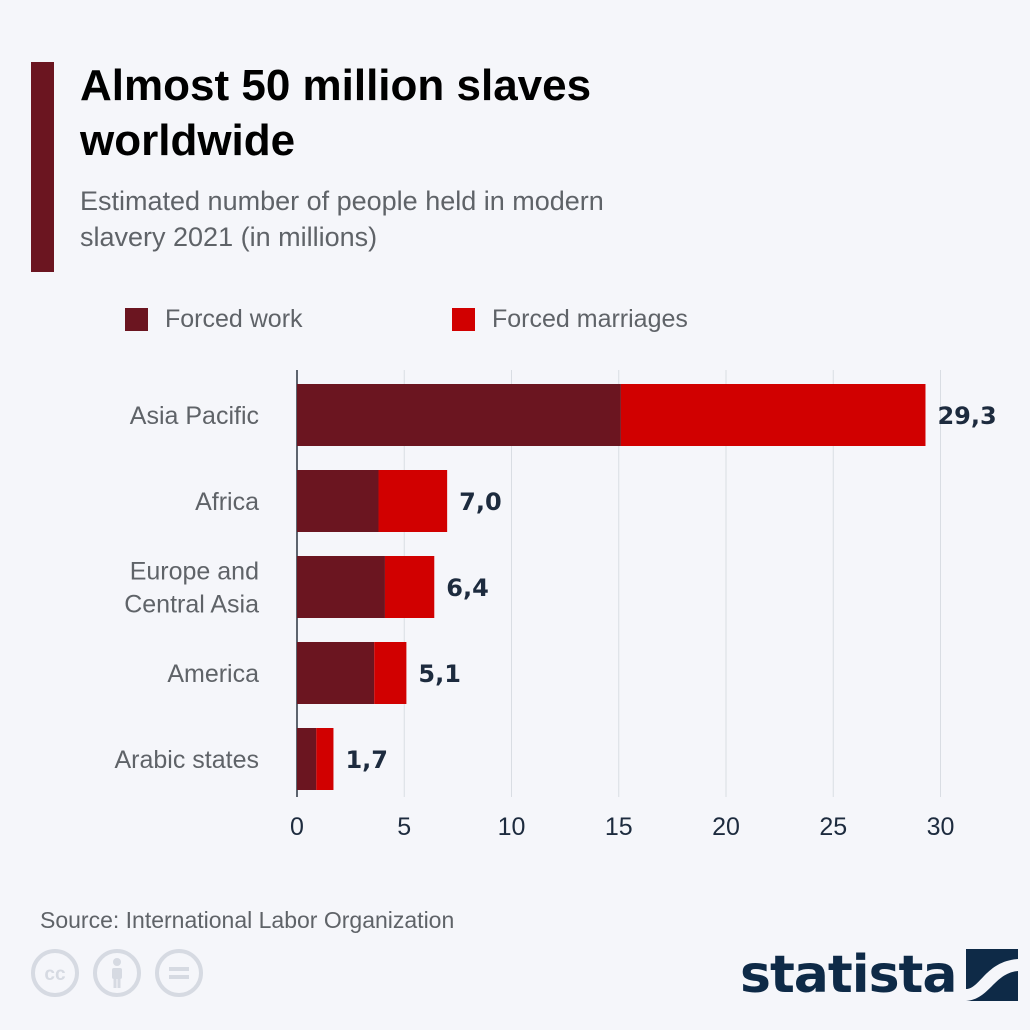  Describe the element at coordinates (341, 587) in the screenshot. I see `bar-forced-work-europe-and-central-asia` at that location.